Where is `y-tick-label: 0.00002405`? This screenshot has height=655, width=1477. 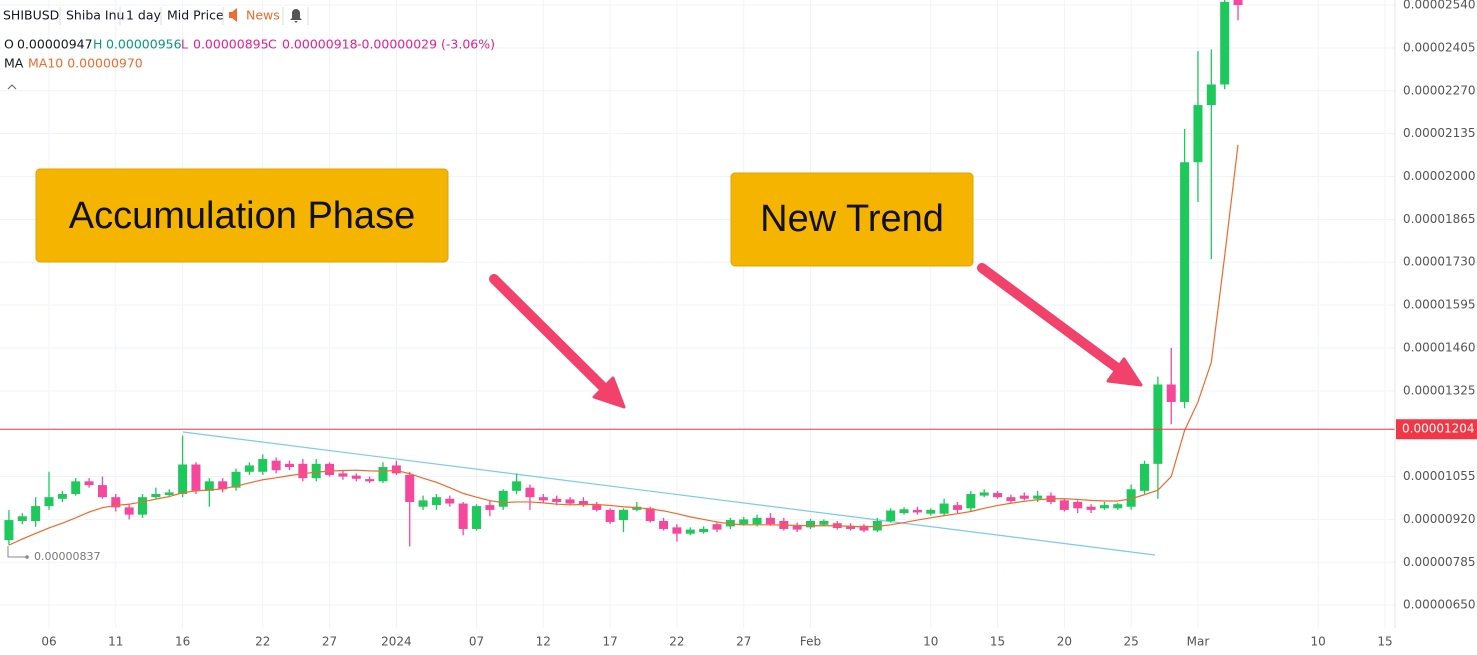
y-tick-label: 0.00002405 is located at coordinates (1439, 47).